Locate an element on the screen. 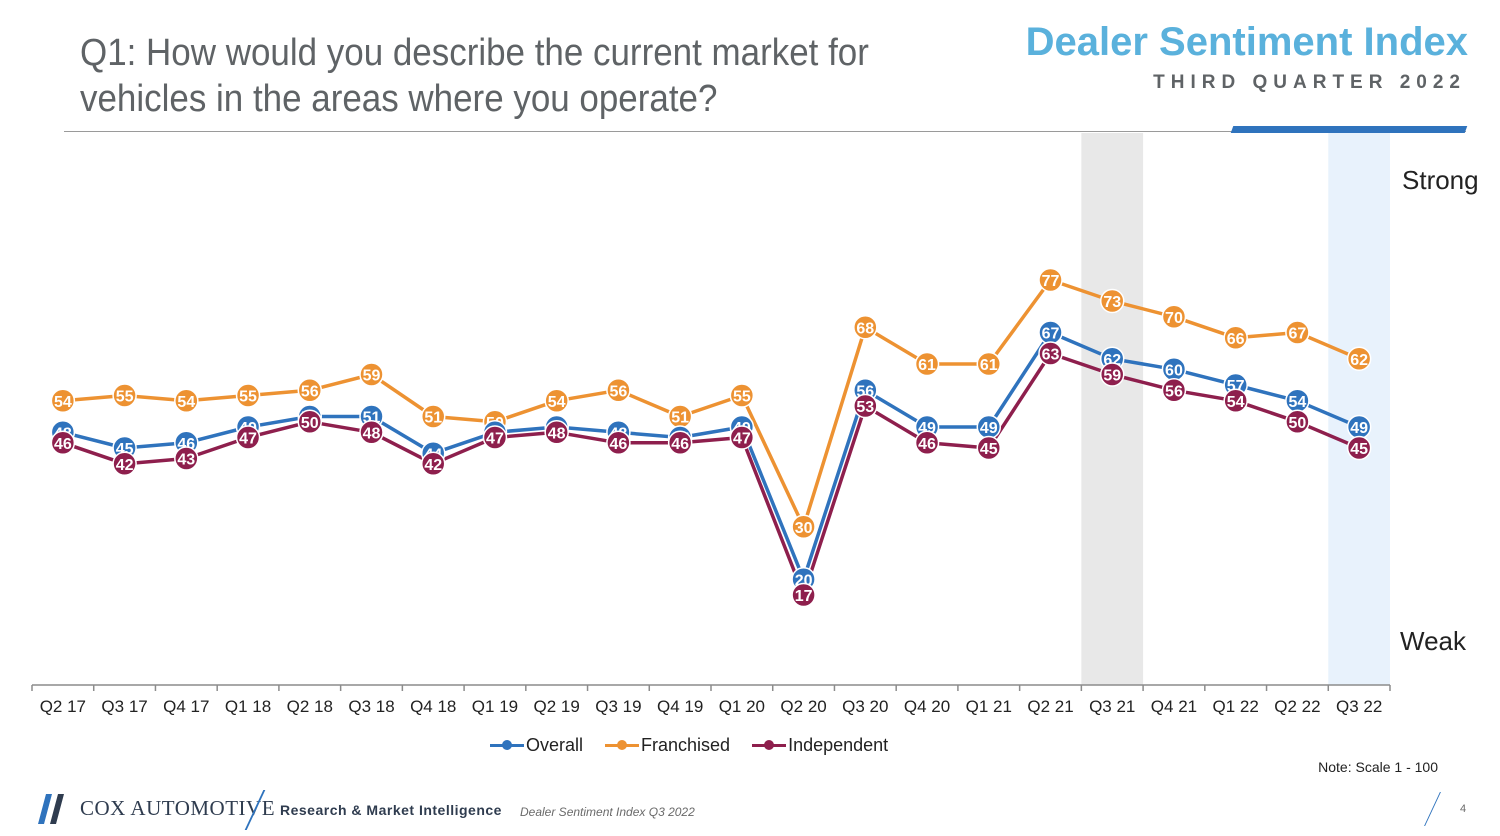 This screenshot has height=836, width=1500. data-point-independent: 46 is located at coordinates (680, 442).